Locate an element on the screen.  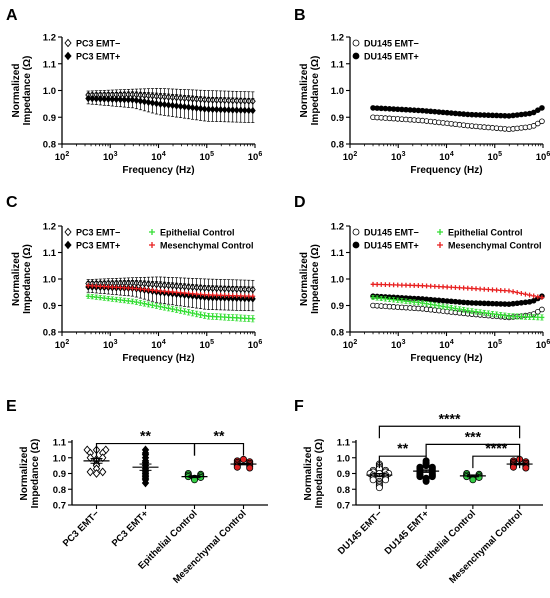
legend-label: PC3 EMT− is located at coordinates (98, 233).